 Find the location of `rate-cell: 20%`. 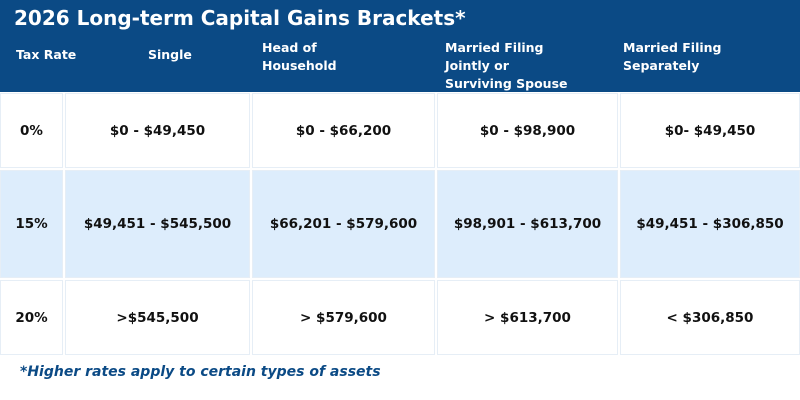

rate-cell: 20% is located at coordinates (31, 317).